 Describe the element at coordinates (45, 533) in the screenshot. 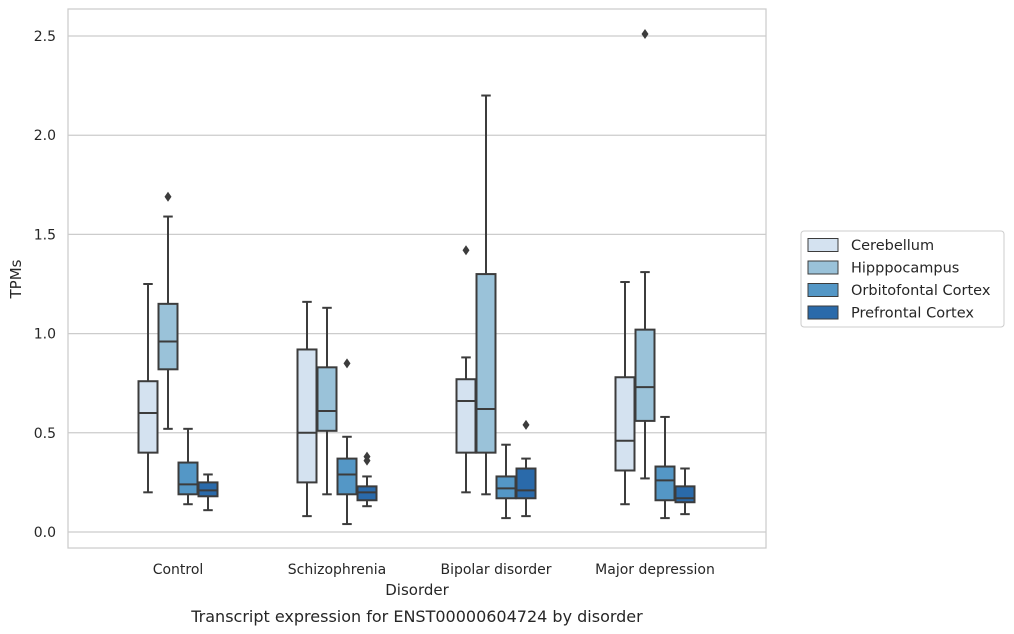

I see `y-tick-label: 0.0` at that location.